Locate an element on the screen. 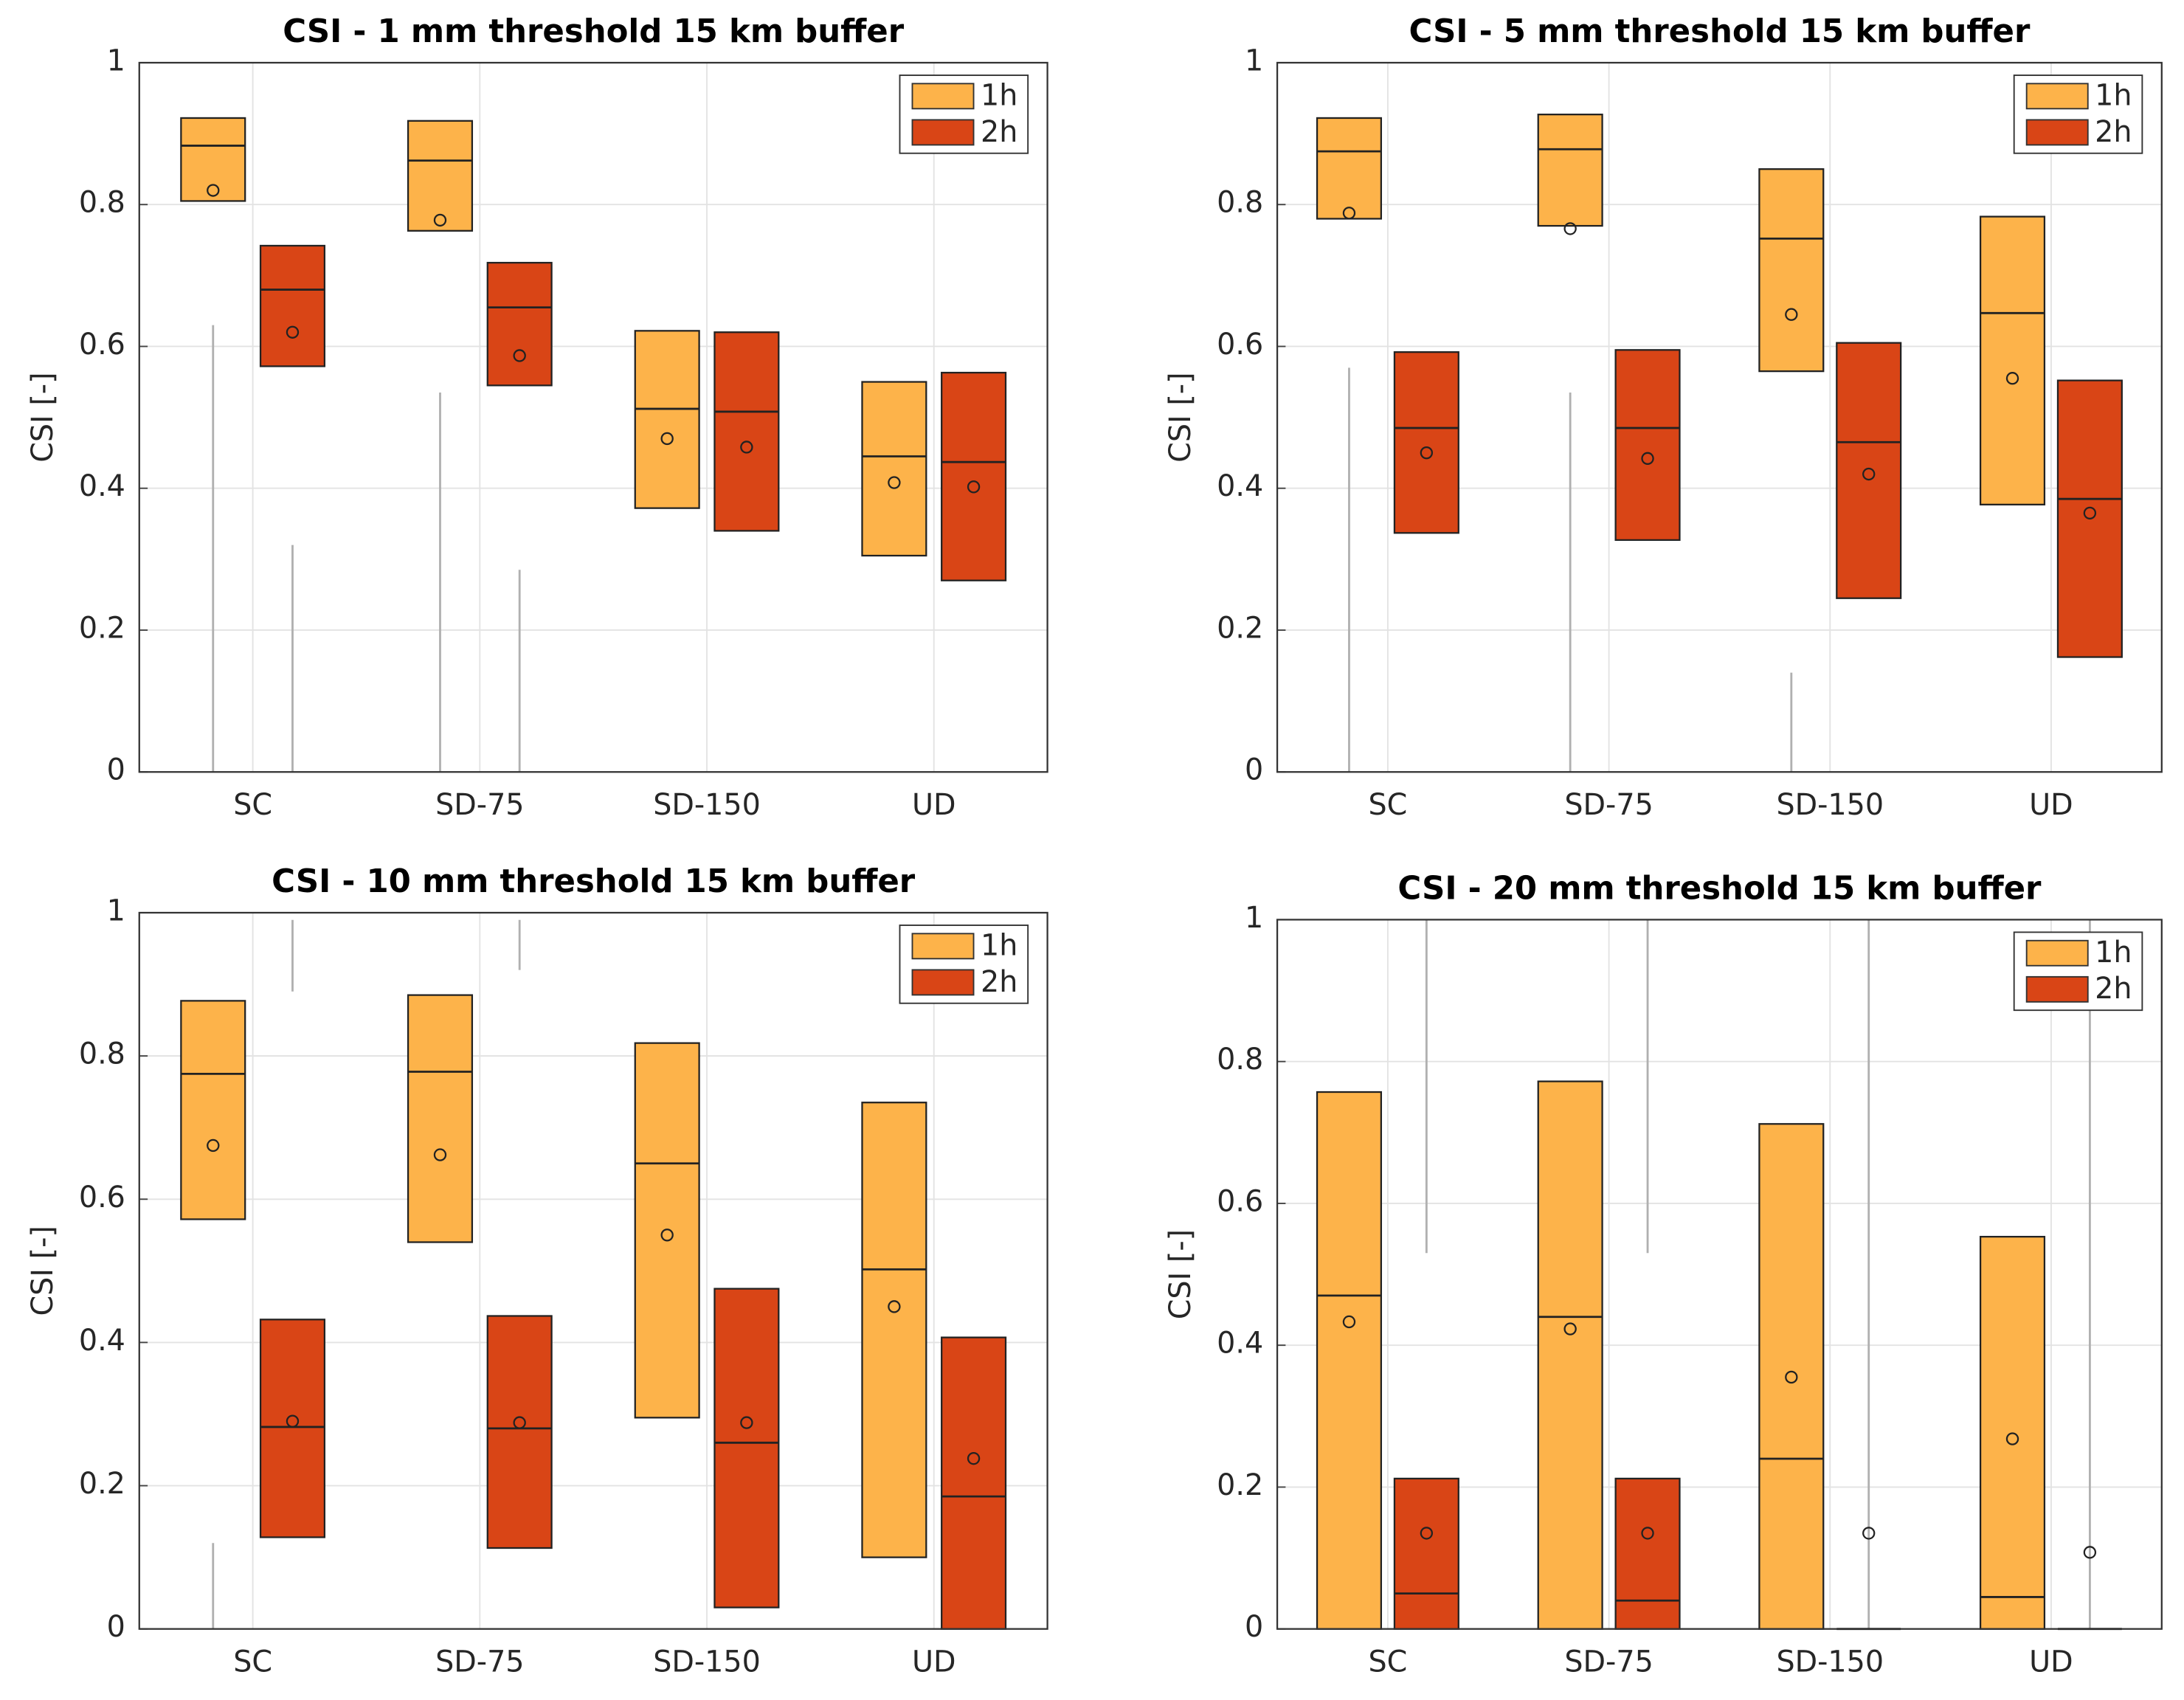 This screenshot has height=1700, width=2184. chart-title: CSI - 5 mm threshold 15 km buffer is located at coordinates (1720, 31).